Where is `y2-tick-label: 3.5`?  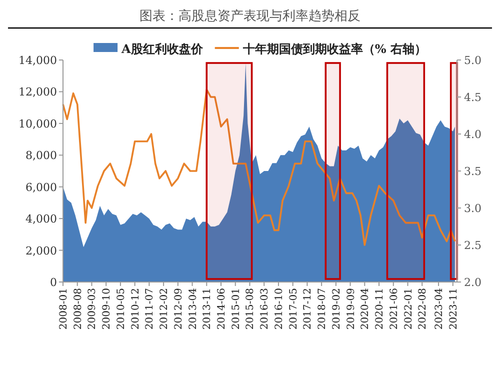
y2-tick-label: 3.5 is located at coordinates (473, 171).